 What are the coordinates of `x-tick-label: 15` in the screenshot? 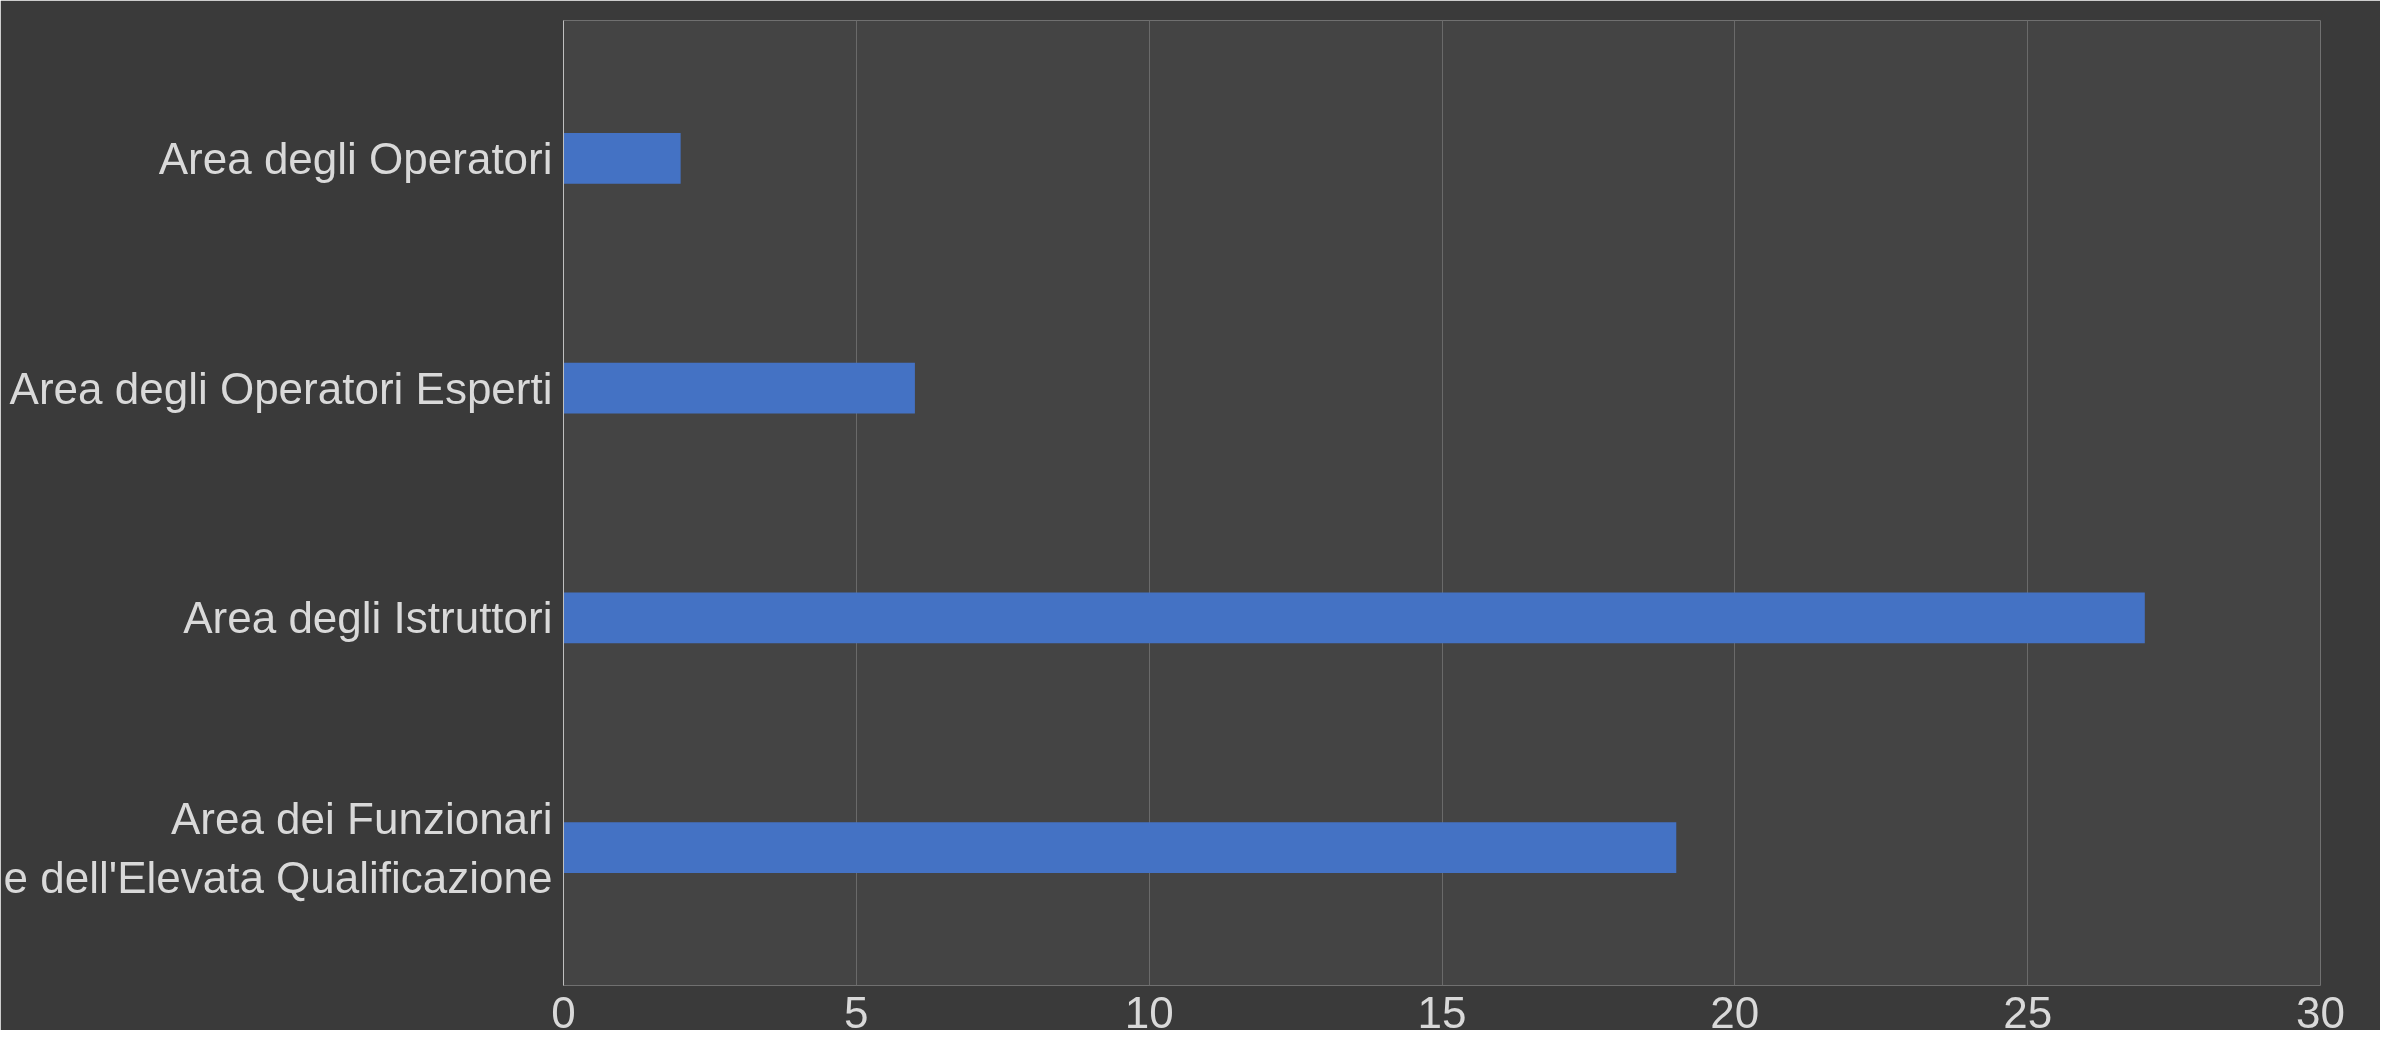 It's located at (1442, 1012).